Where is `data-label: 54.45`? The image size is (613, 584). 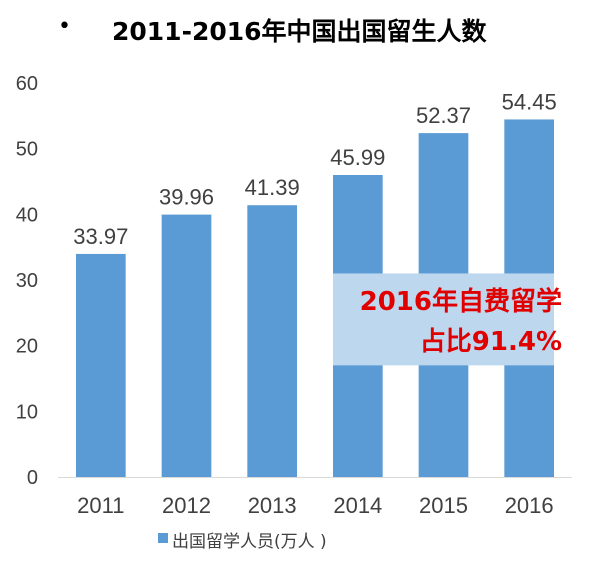
data-label: 54.45 is located at coordinates (529, 101).